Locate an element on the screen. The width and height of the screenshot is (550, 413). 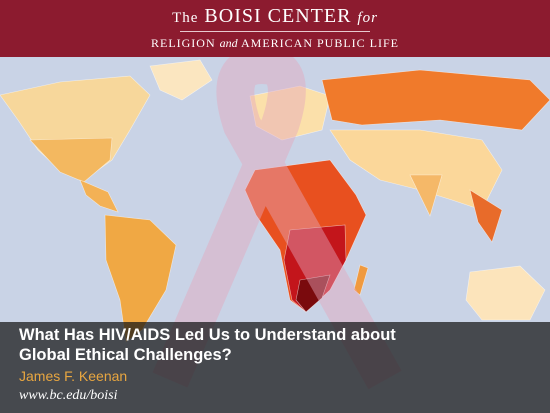
australia is located at coordinates (505, 293).